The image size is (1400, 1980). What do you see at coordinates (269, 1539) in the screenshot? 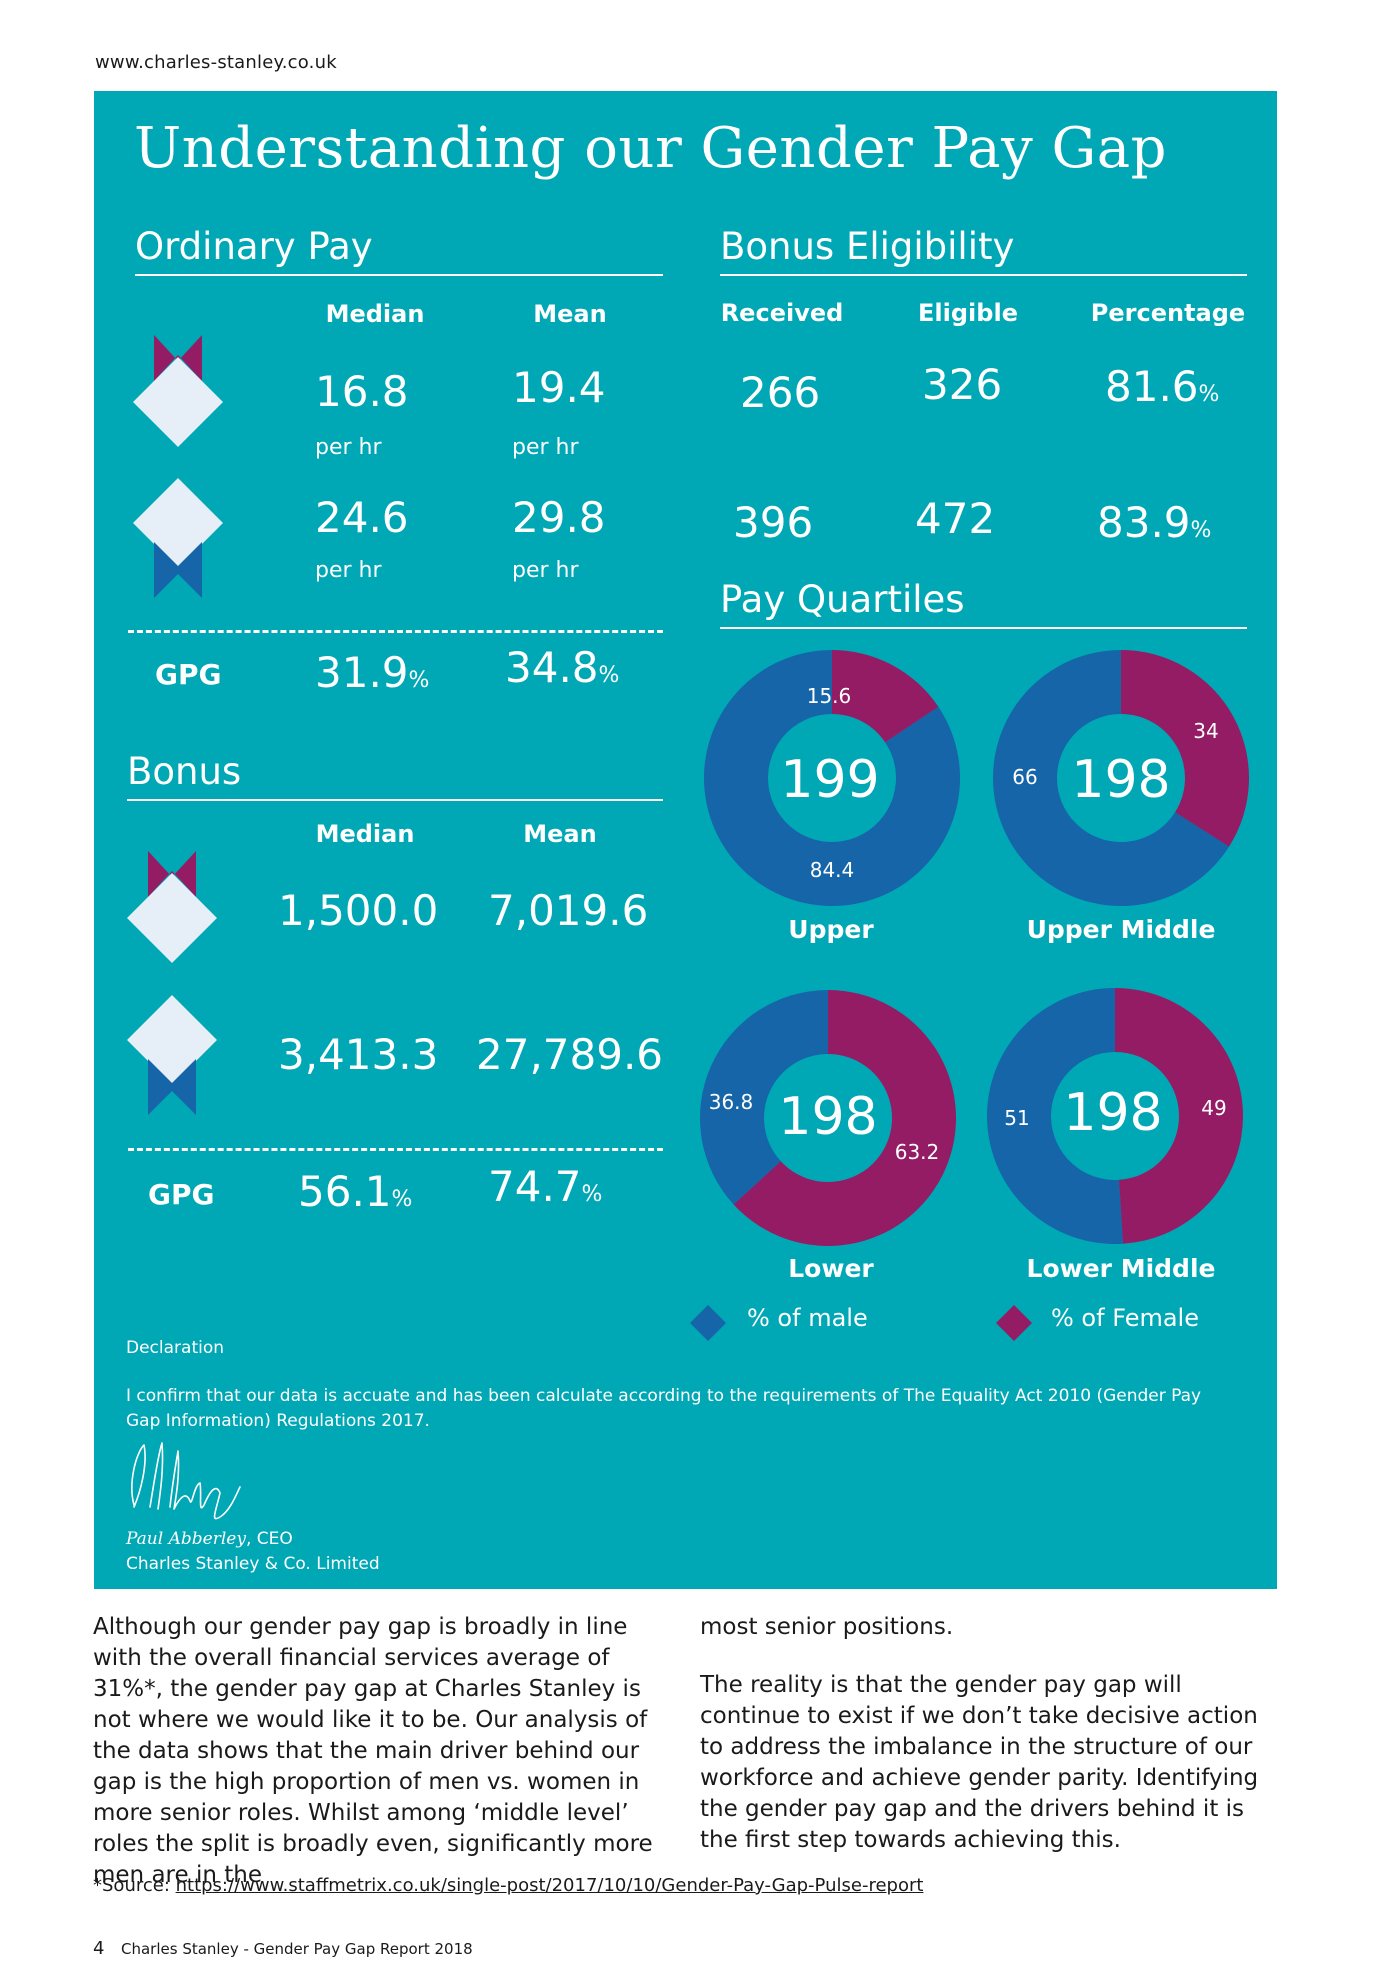
I see `signatory-role: , CEO` at bounding box center [269, 1539].